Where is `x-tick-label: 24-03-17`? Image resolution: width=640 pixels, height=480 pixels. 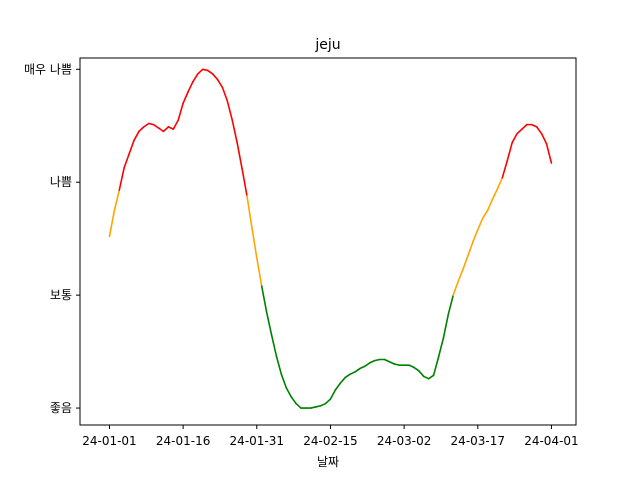
x-tick-label: 24-03-17 is located at coordinates (478, 441).